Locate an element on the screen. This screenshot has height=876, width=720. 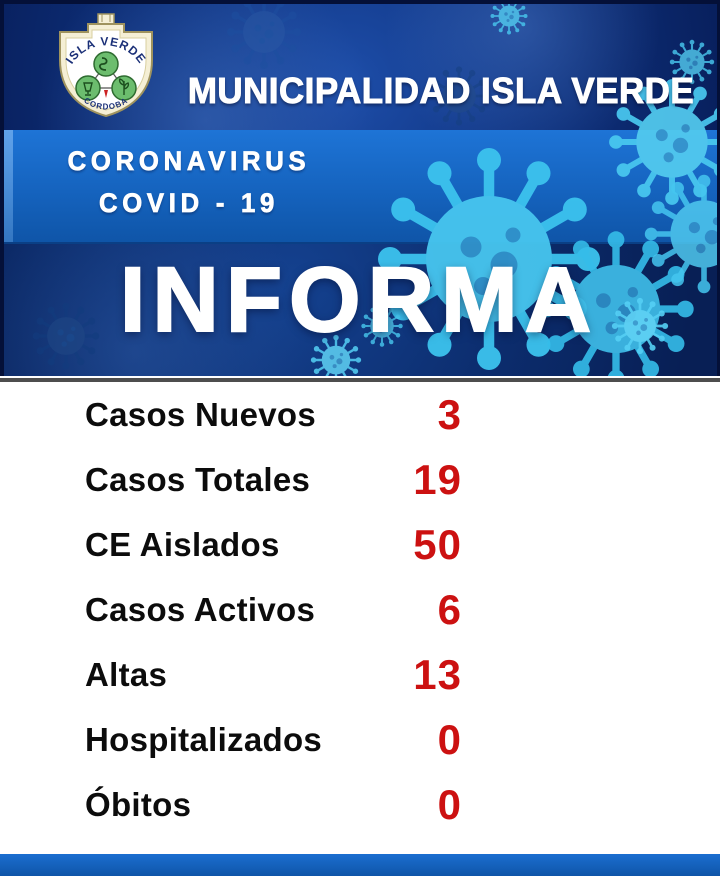
banner-line-covid19: COVID - 19 is located at coordinates (189, 203).